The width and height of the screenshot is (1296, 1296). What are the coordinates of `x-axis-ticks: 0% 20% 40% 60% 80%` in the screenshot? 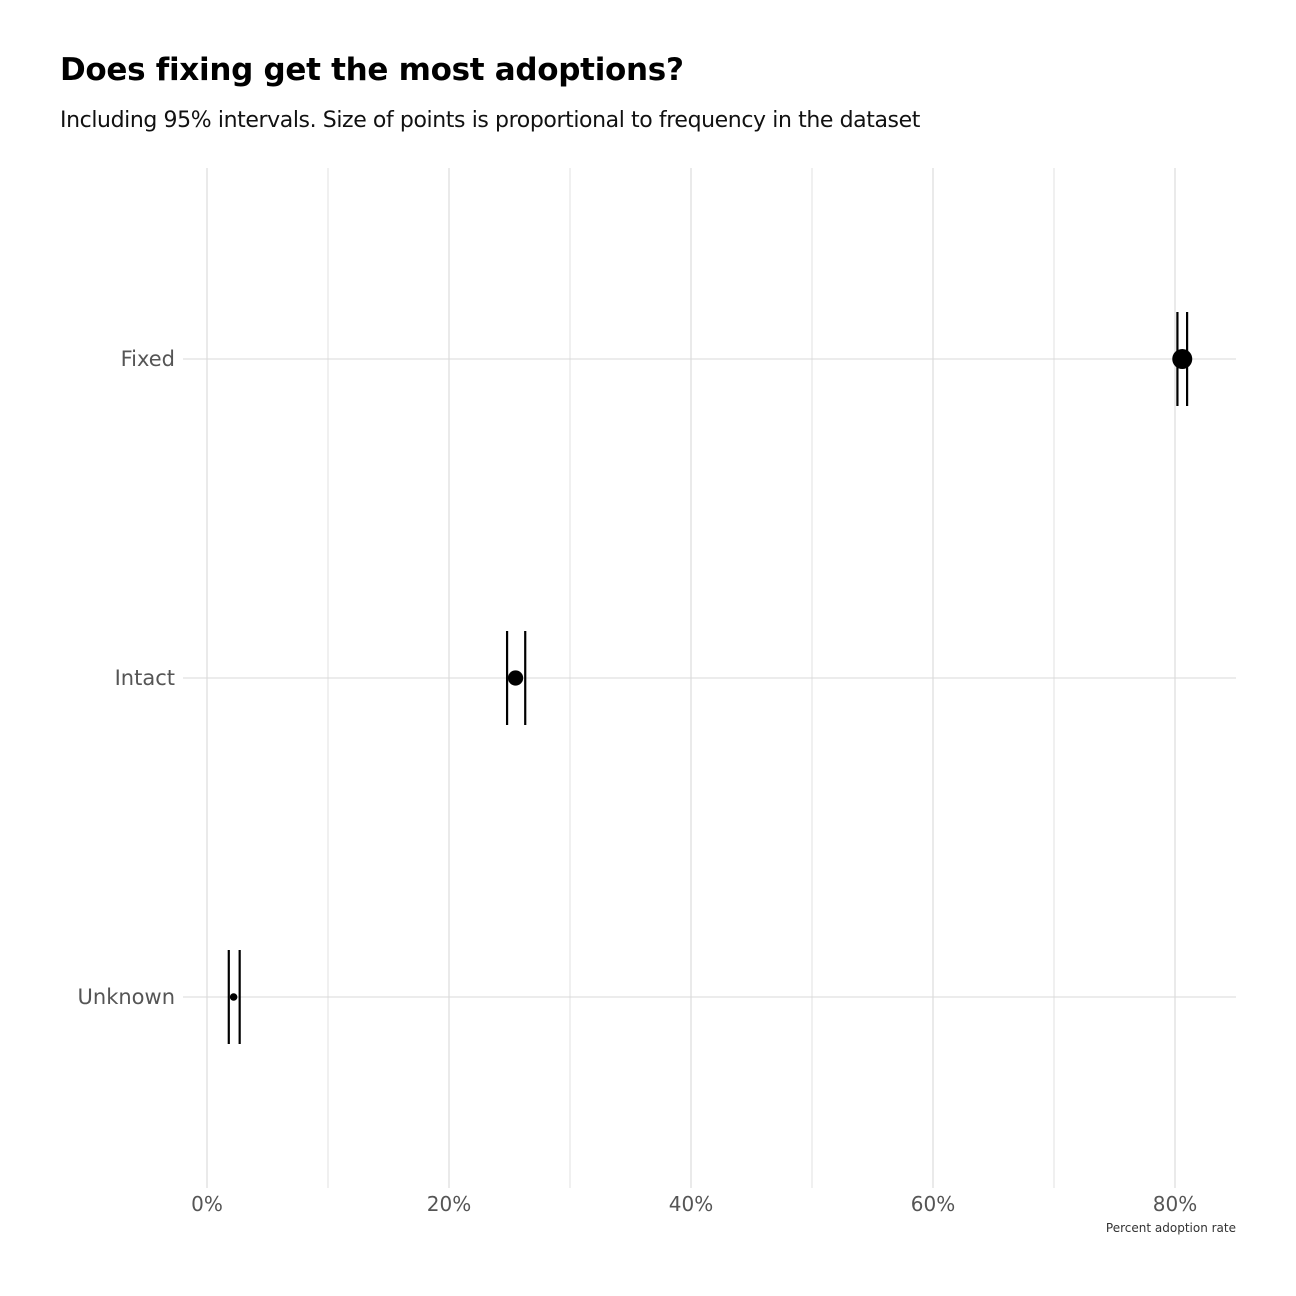 It's located at (694, 1204).